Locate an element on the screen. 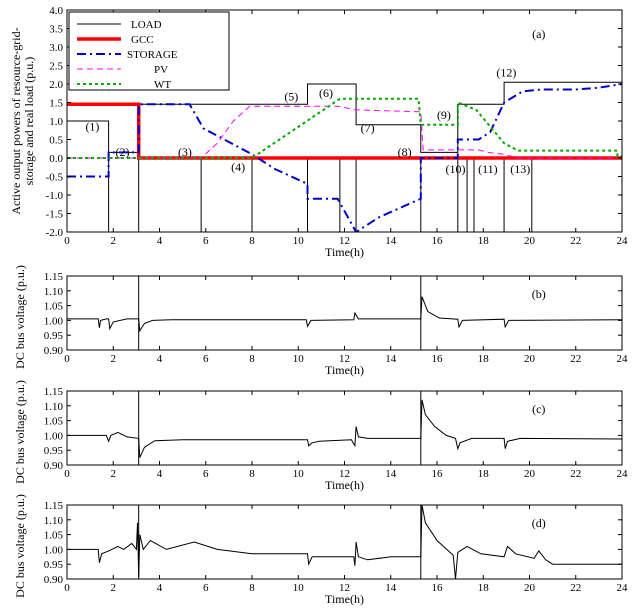 This screenshot has height=609, width=641. panel-label: (b) is located at coordinates (539, 294).